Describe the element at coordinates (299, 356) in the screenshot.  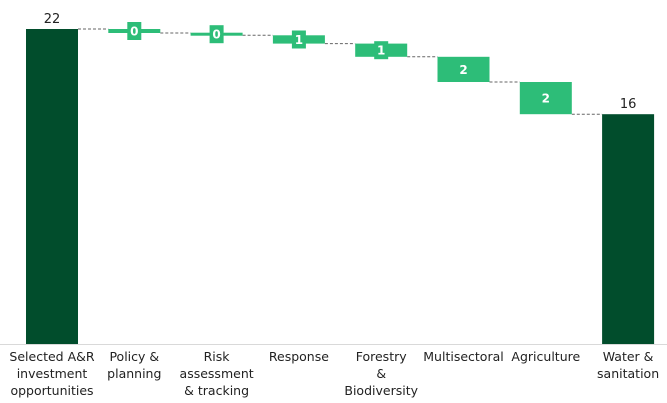
I see `category-label: Response` at that location.